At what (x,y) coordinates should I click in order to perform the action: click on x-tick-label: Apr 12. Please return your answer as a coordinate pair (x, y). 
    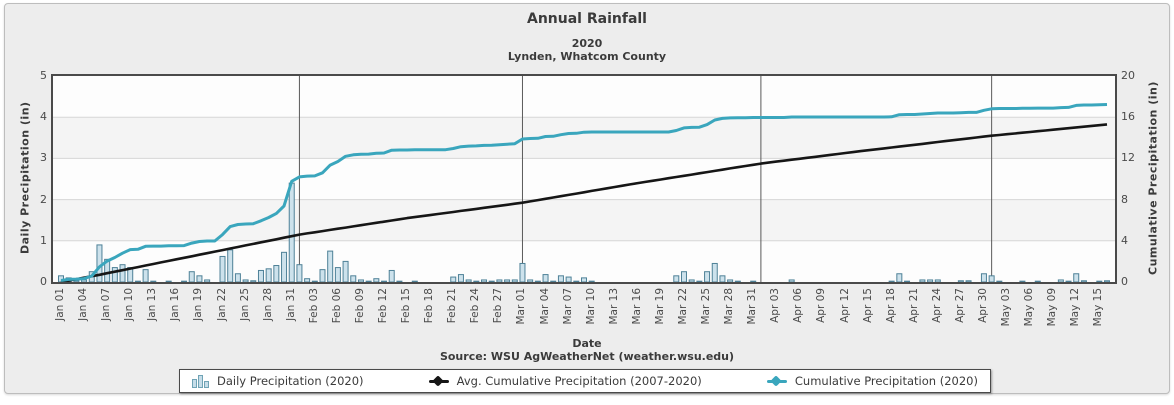
    Looking at the image, I should click on (844, 305).